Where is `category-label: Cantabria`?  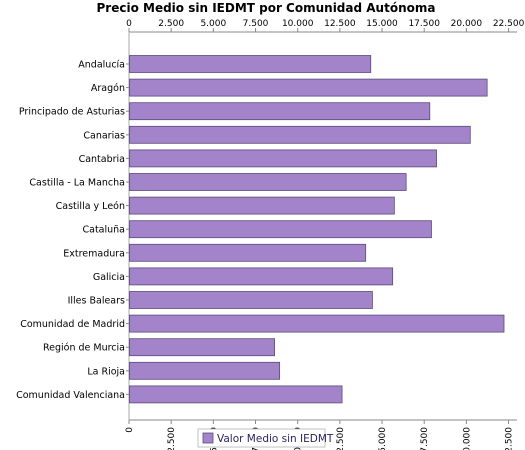 category-label: Cantabria is located at coordinates (102, 159).